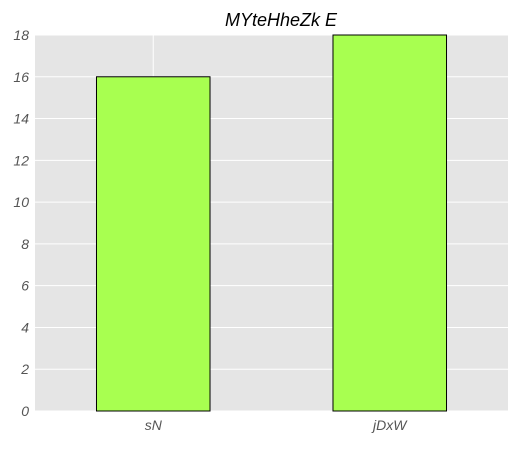  What do you see at coordinates (24, 369) in the screenshot?
I see `y-tick-label: 2` at bounding box center [24, 369].